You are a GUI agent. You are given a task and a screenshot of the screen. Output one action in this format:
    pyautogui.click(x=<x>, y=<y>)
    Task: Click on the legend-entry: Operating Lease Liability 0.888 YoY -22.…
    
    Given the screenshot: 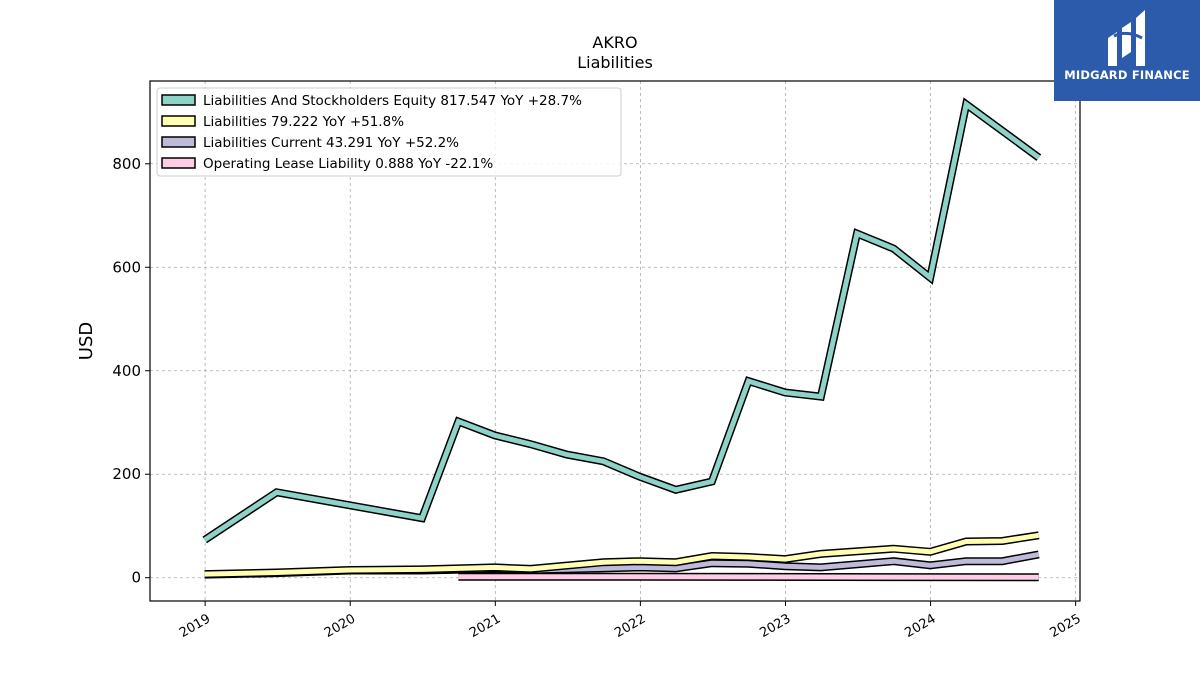 What is the action you would take?
    pyautogui.click(x=348, y=164)
    